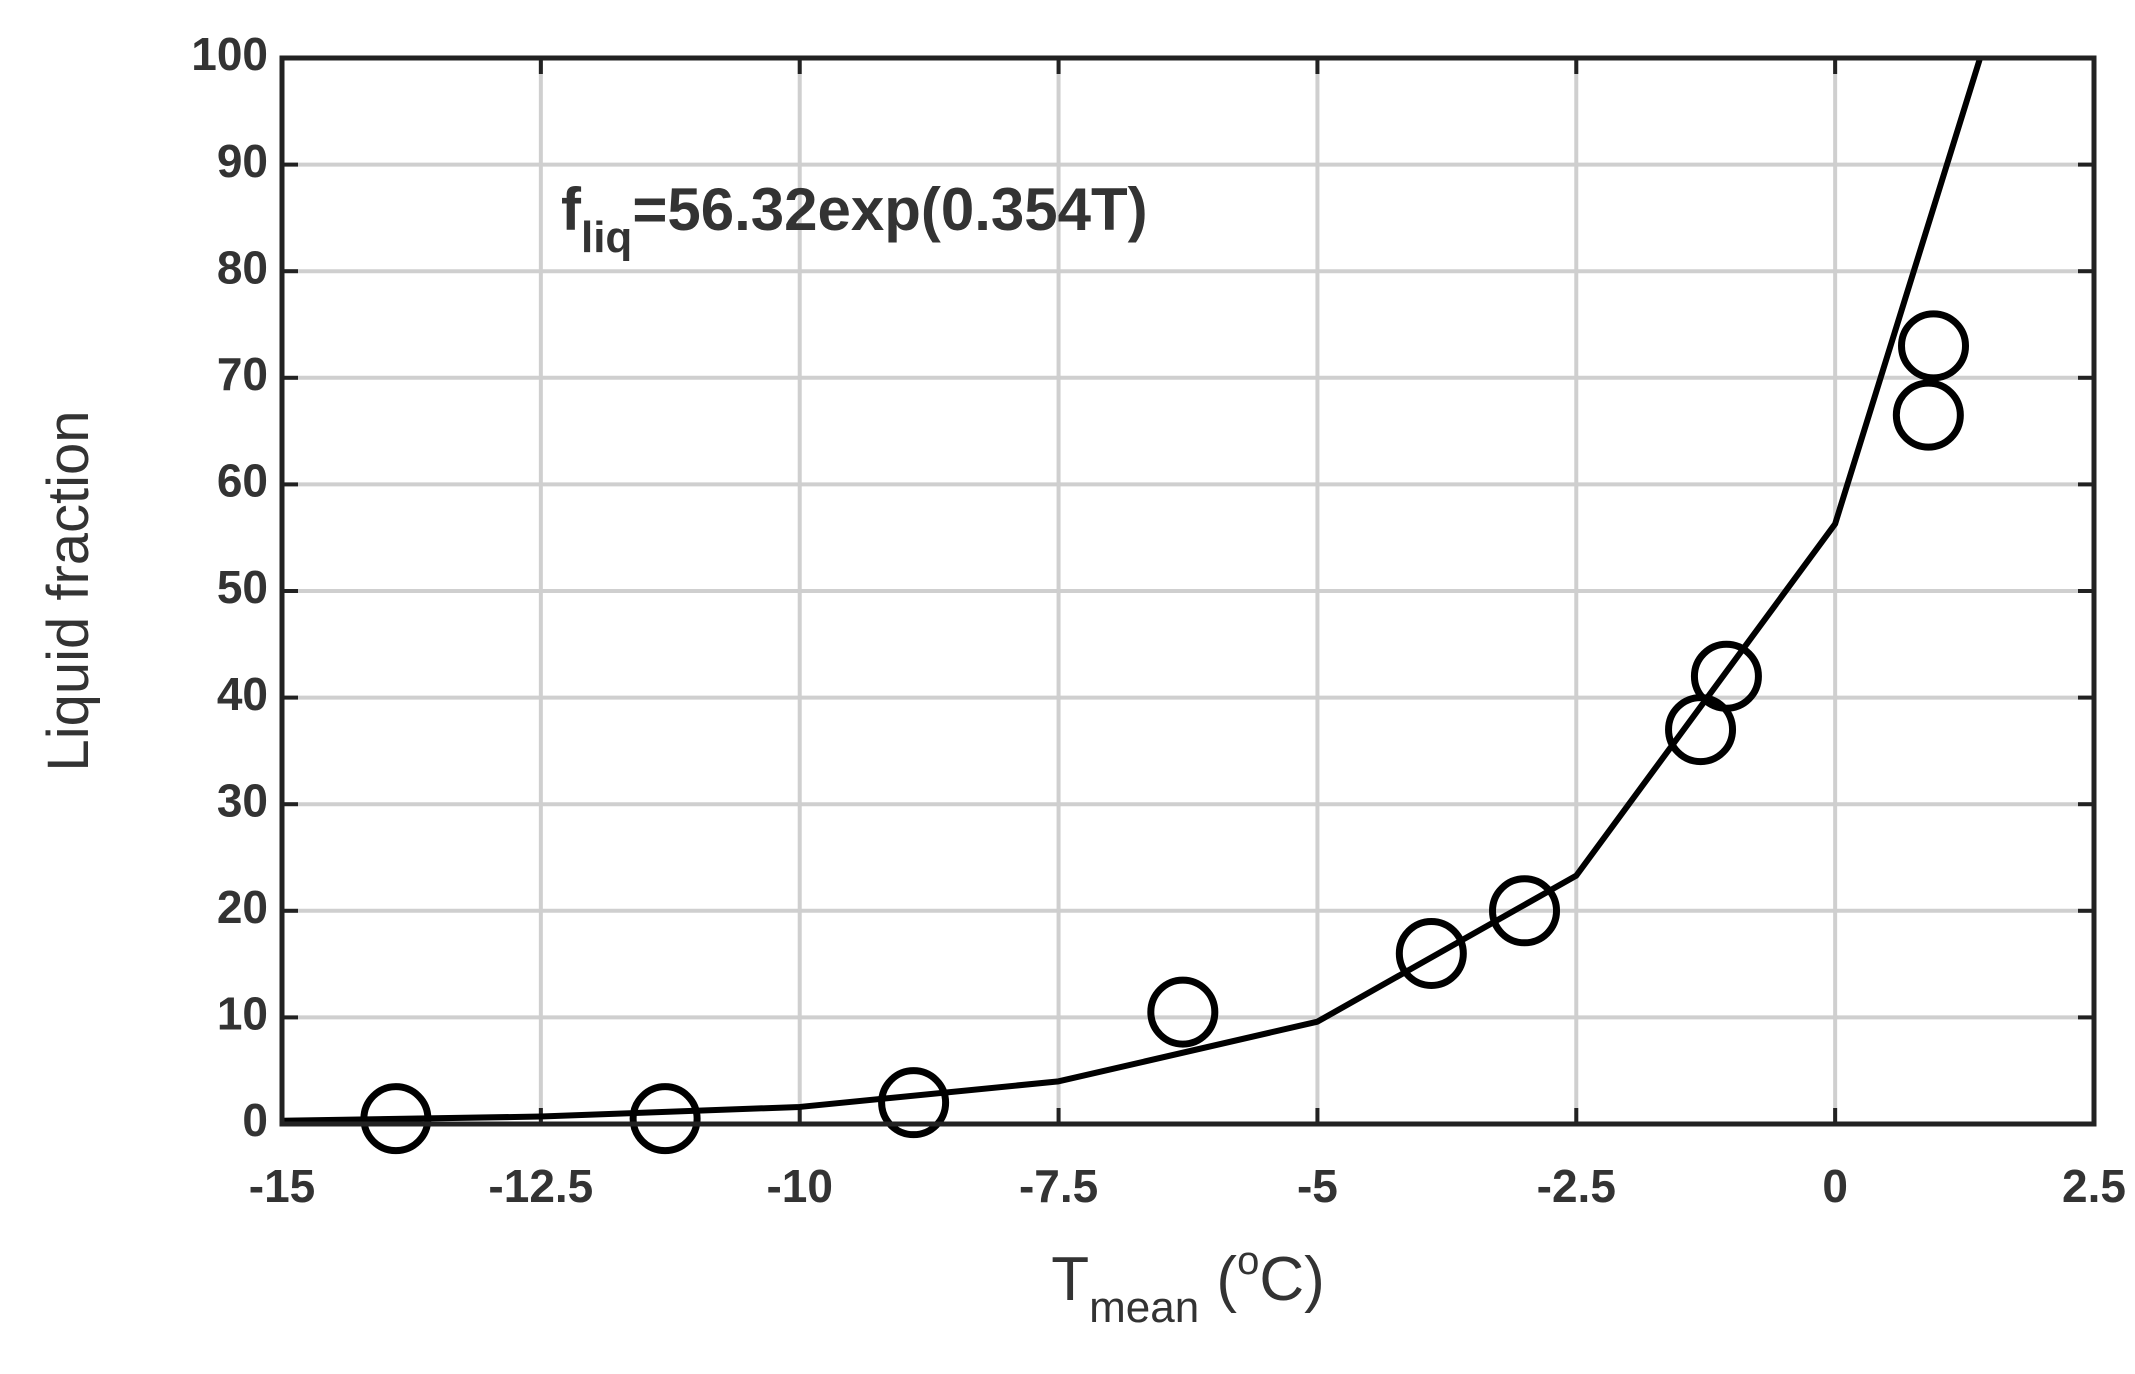 The height and width of the screenshot is (1374, 2135). What do you see at coordinates (2094, 1186) in the screenshot?
I see `x-tick-label: 2.5` at bounding box center [2094, 1186].